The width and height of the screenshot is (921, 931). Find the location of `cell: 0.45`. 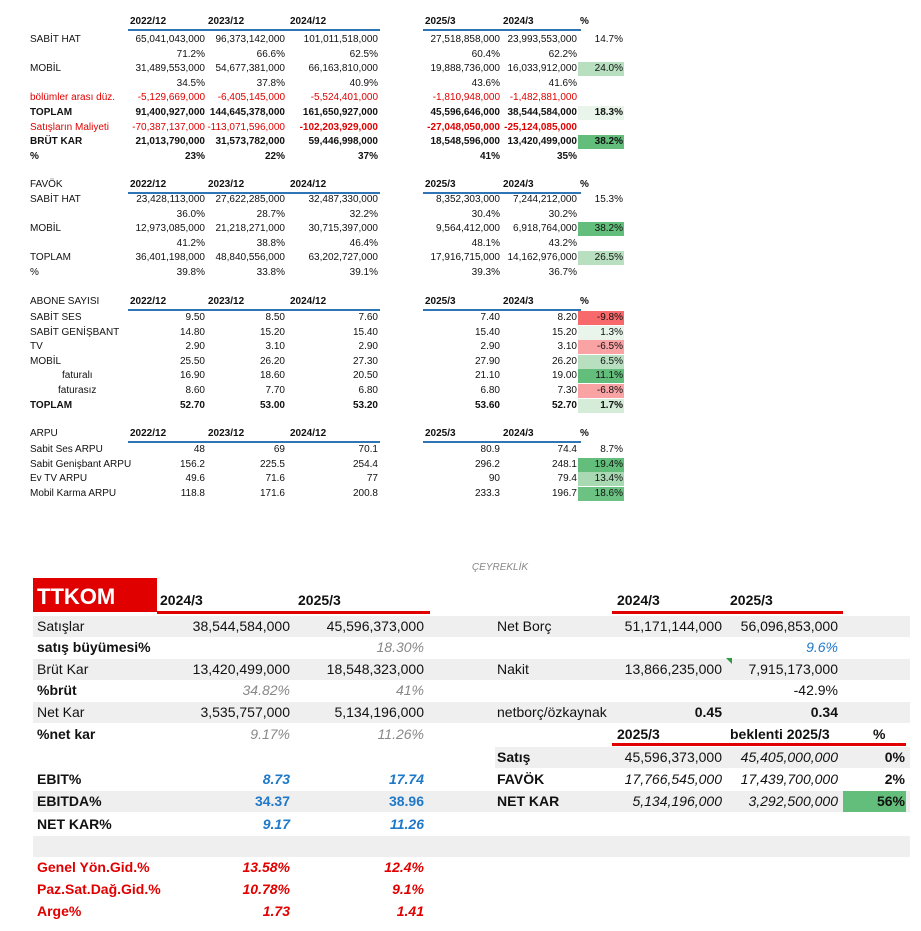

cell: 0.45 is located at coordinates (708, 712).